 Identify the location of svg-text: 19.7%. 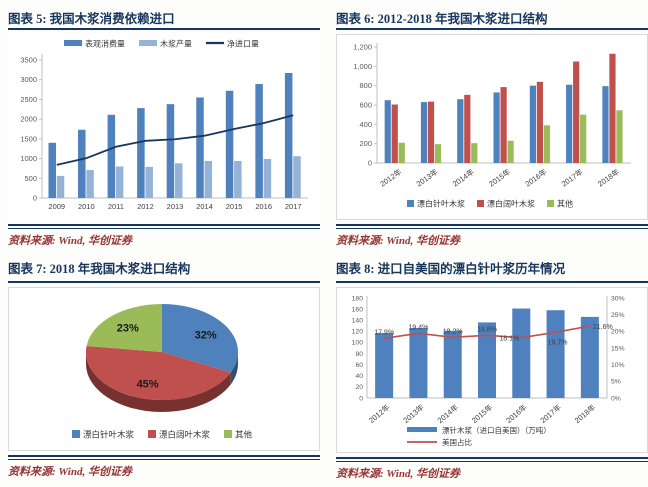
(558, 342).